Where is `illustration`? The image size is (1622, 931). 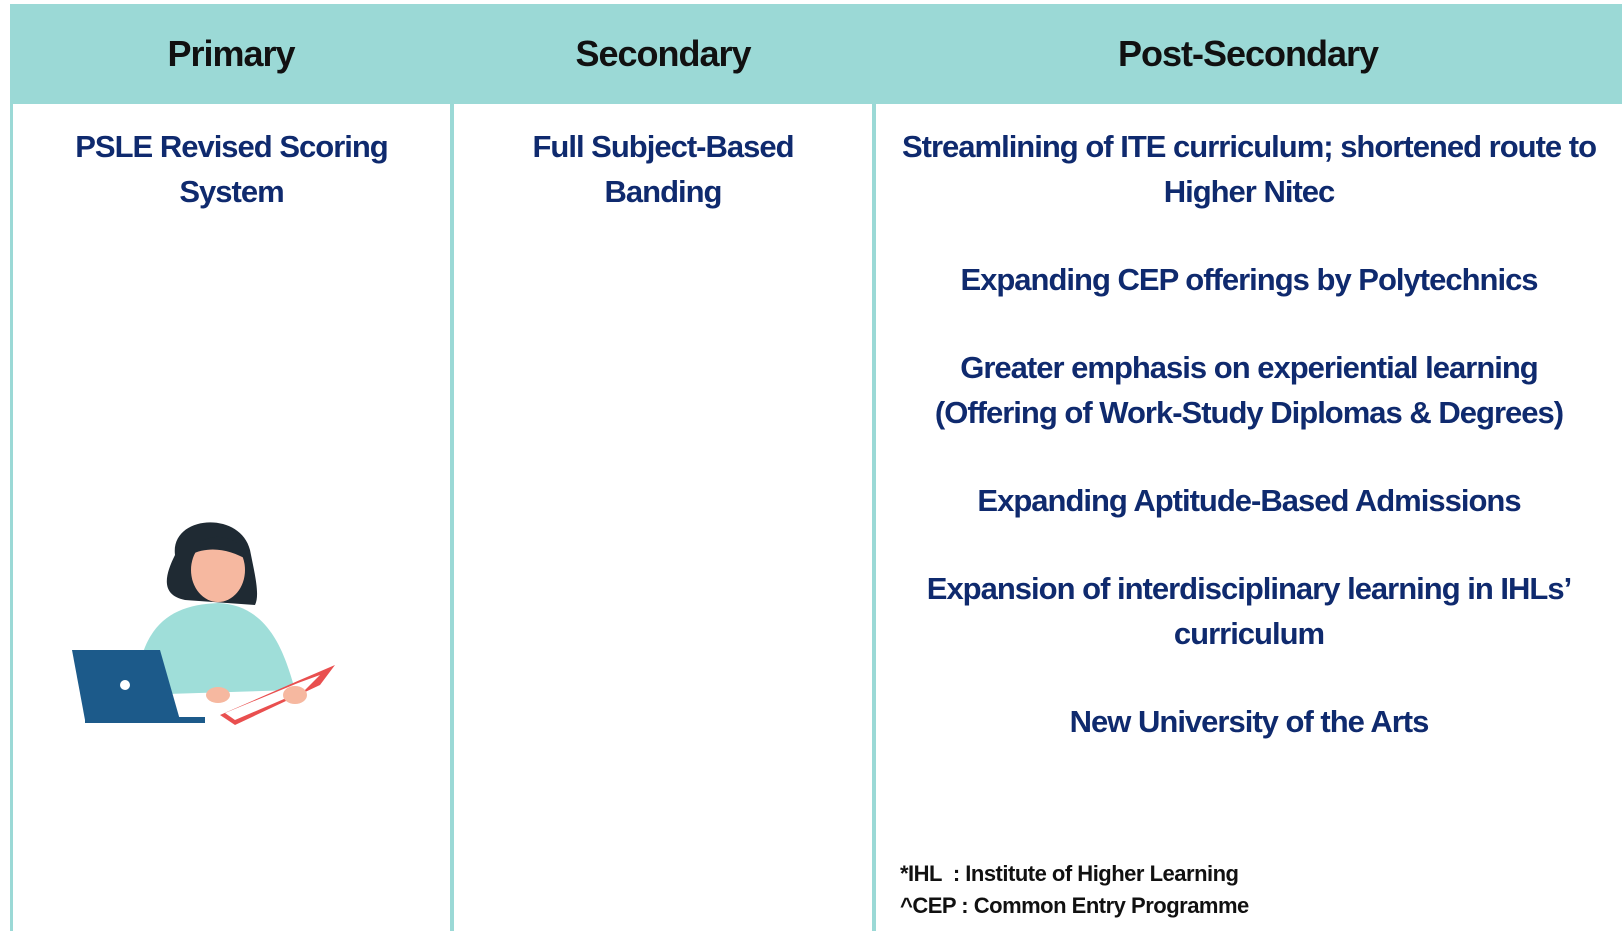
illustration is located at coordinates (203, 623).